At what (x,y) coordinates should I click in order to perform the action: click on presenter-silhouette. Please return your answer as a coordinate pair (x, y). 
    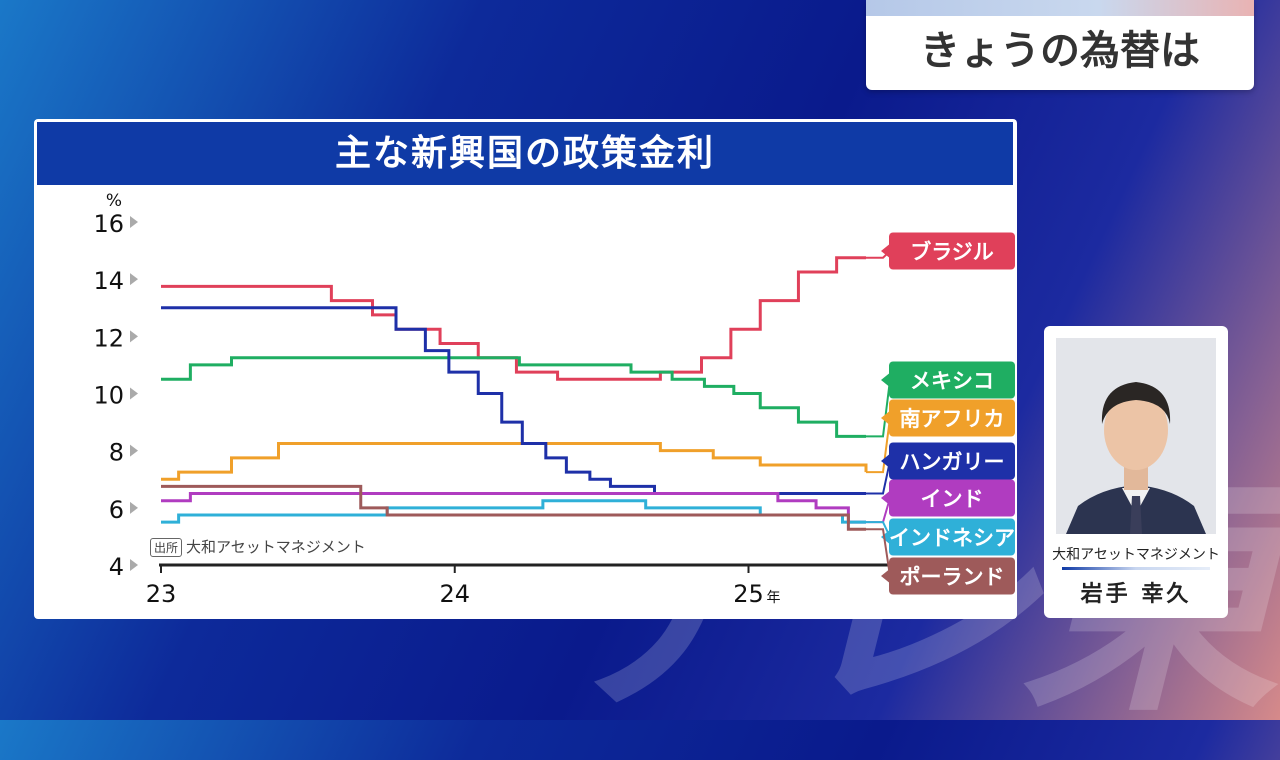
    Looking at the image, I should click on (1136, 436).